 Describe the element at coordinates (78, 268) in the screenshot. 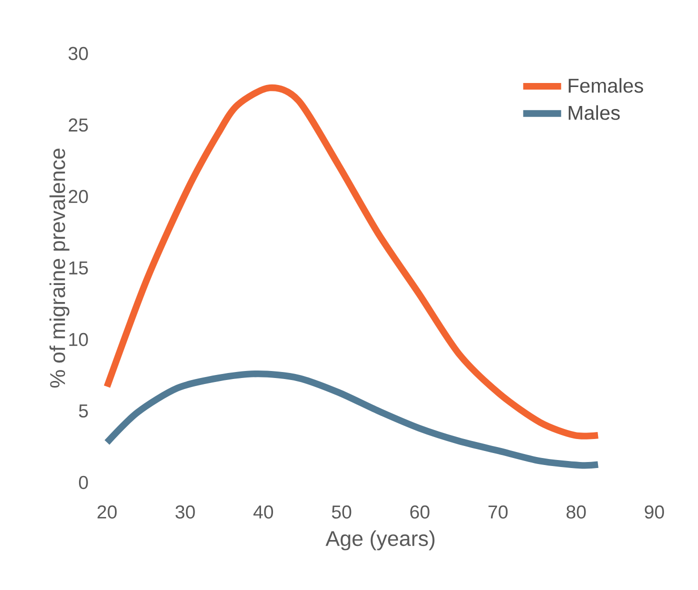

I see `y-tick-label: 15` at that location.